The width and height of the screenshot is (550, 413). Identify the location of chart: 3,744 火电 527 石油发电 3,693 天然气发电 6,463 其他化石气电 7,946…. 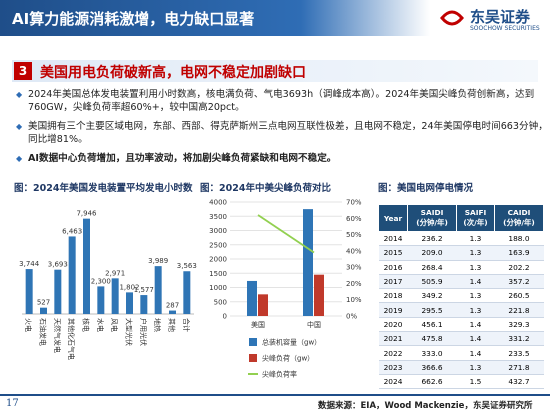
(108, 285).